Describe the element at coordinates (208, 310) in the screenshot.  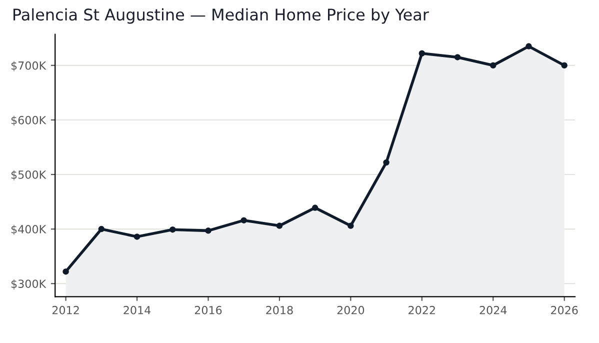
I see `x-tick-label: 2016` at that location.